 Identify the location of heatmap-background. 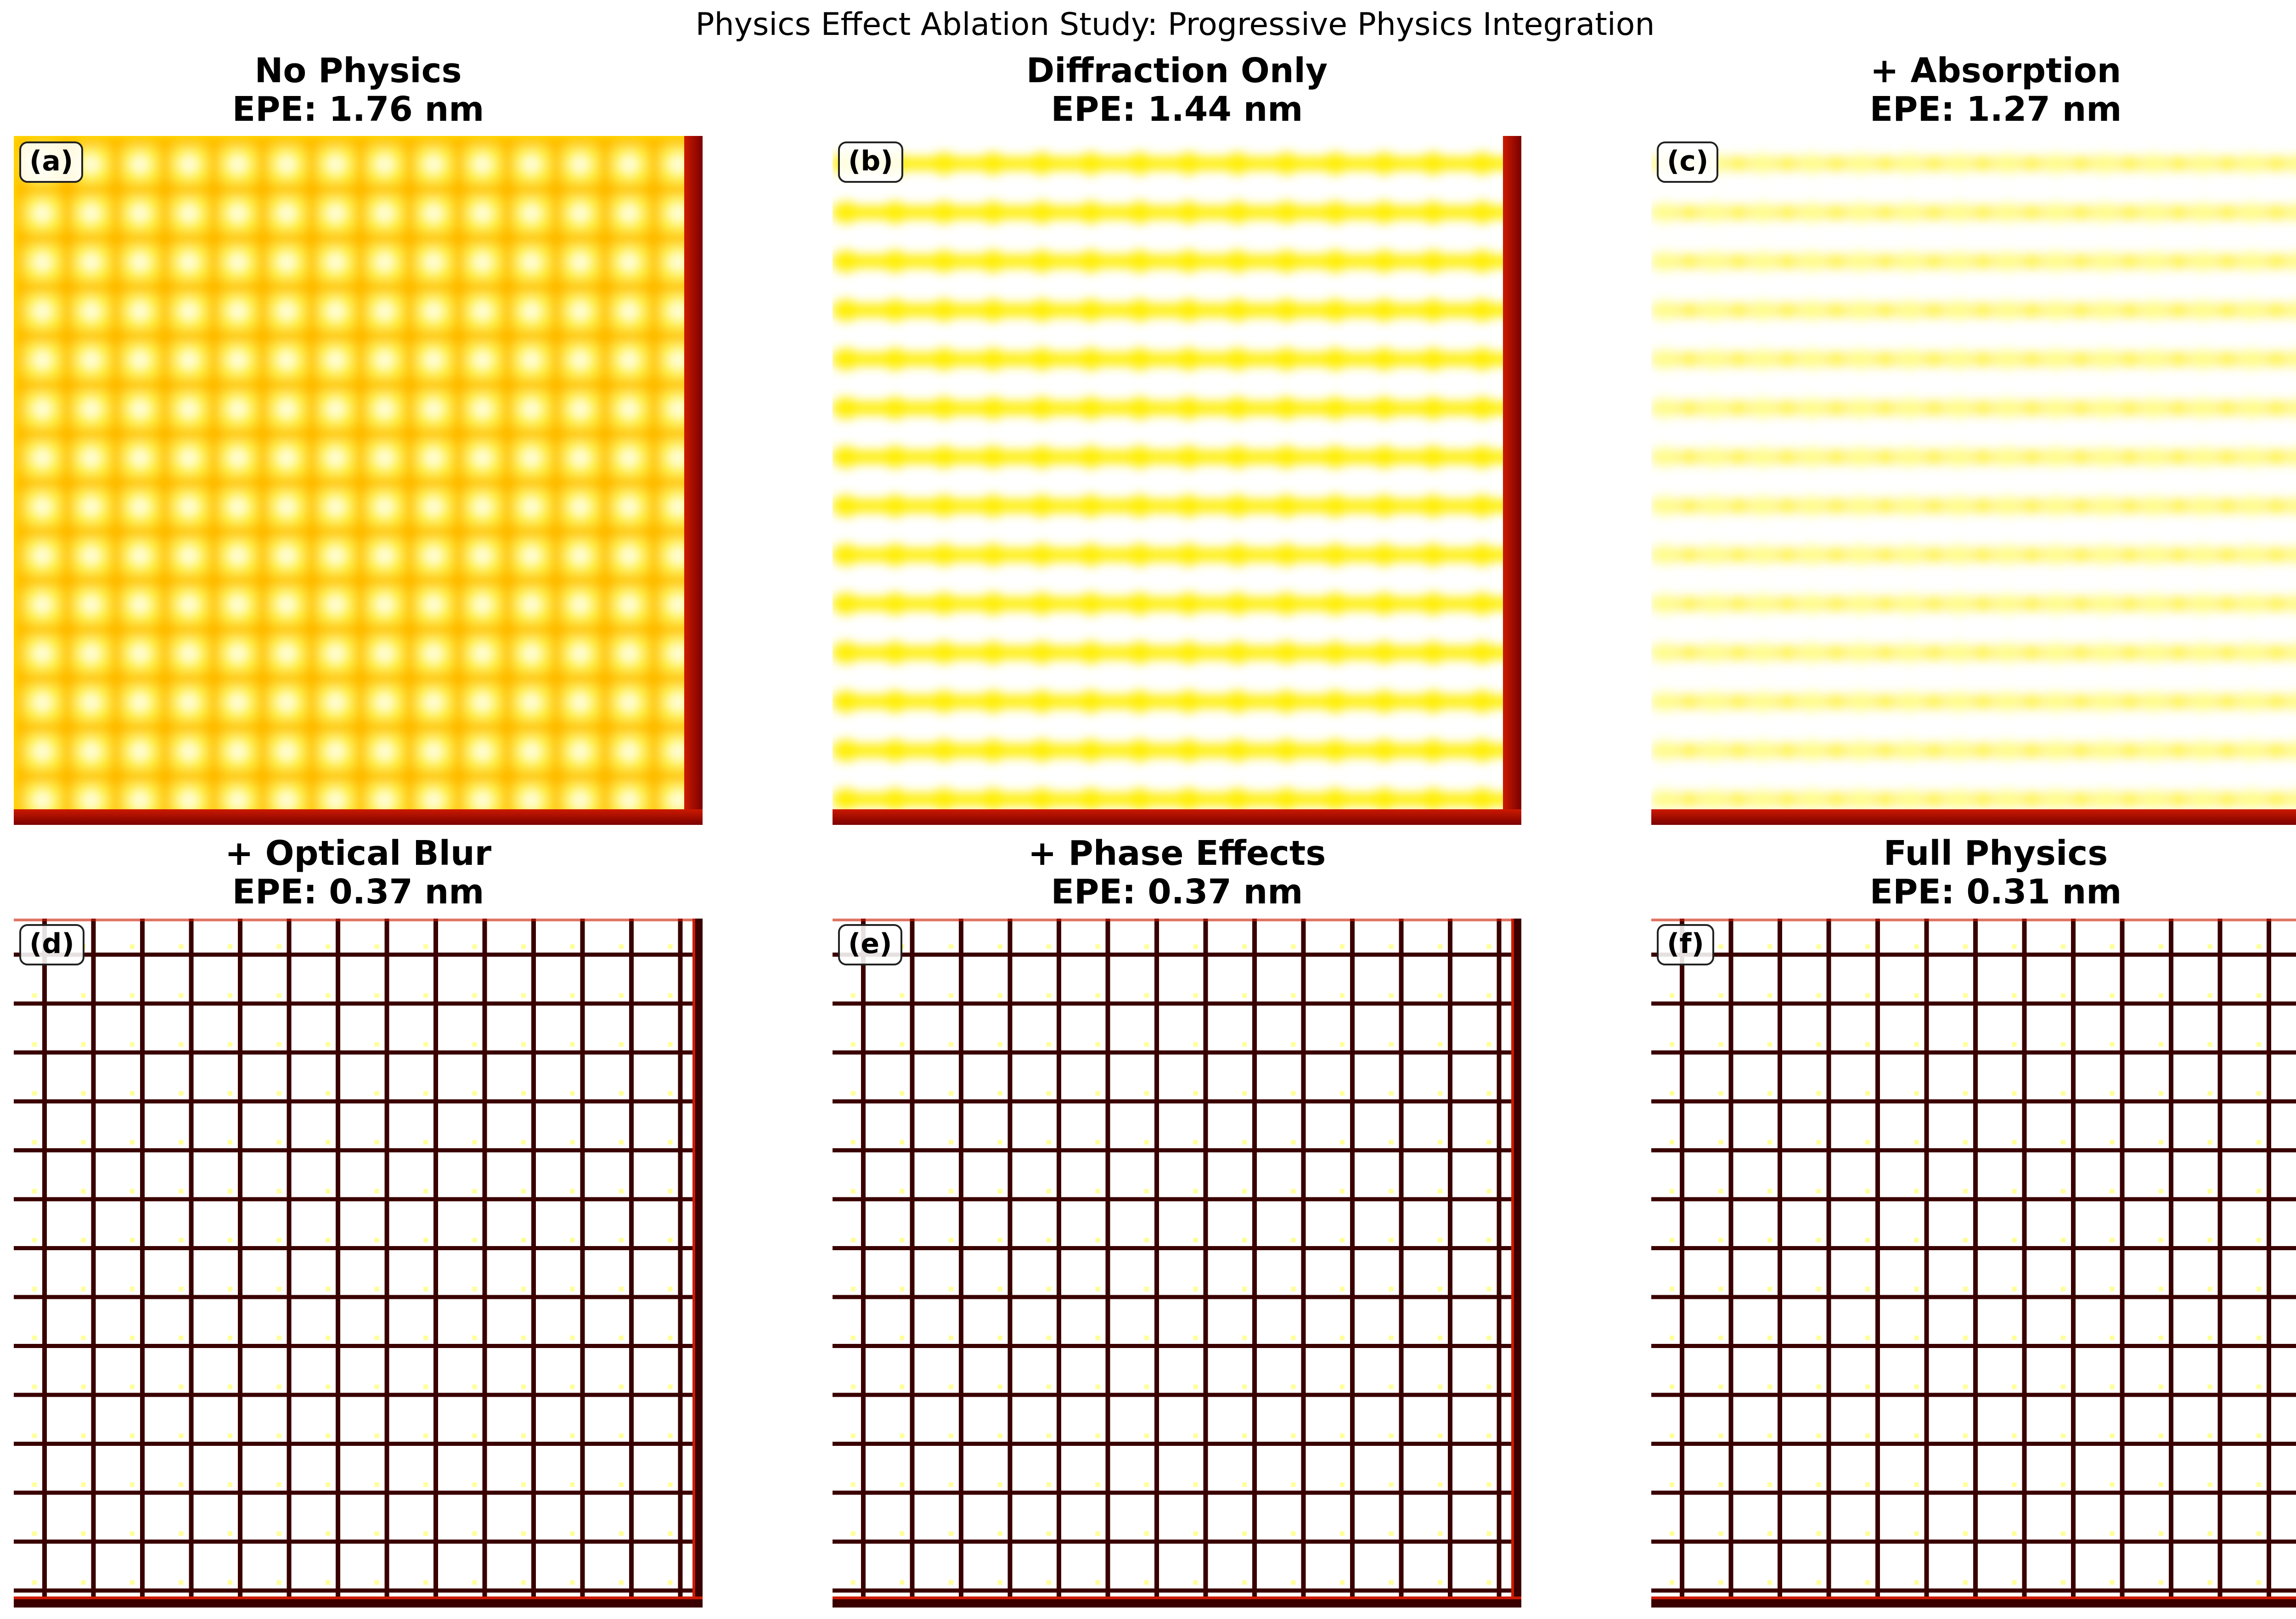
(359, 1264).